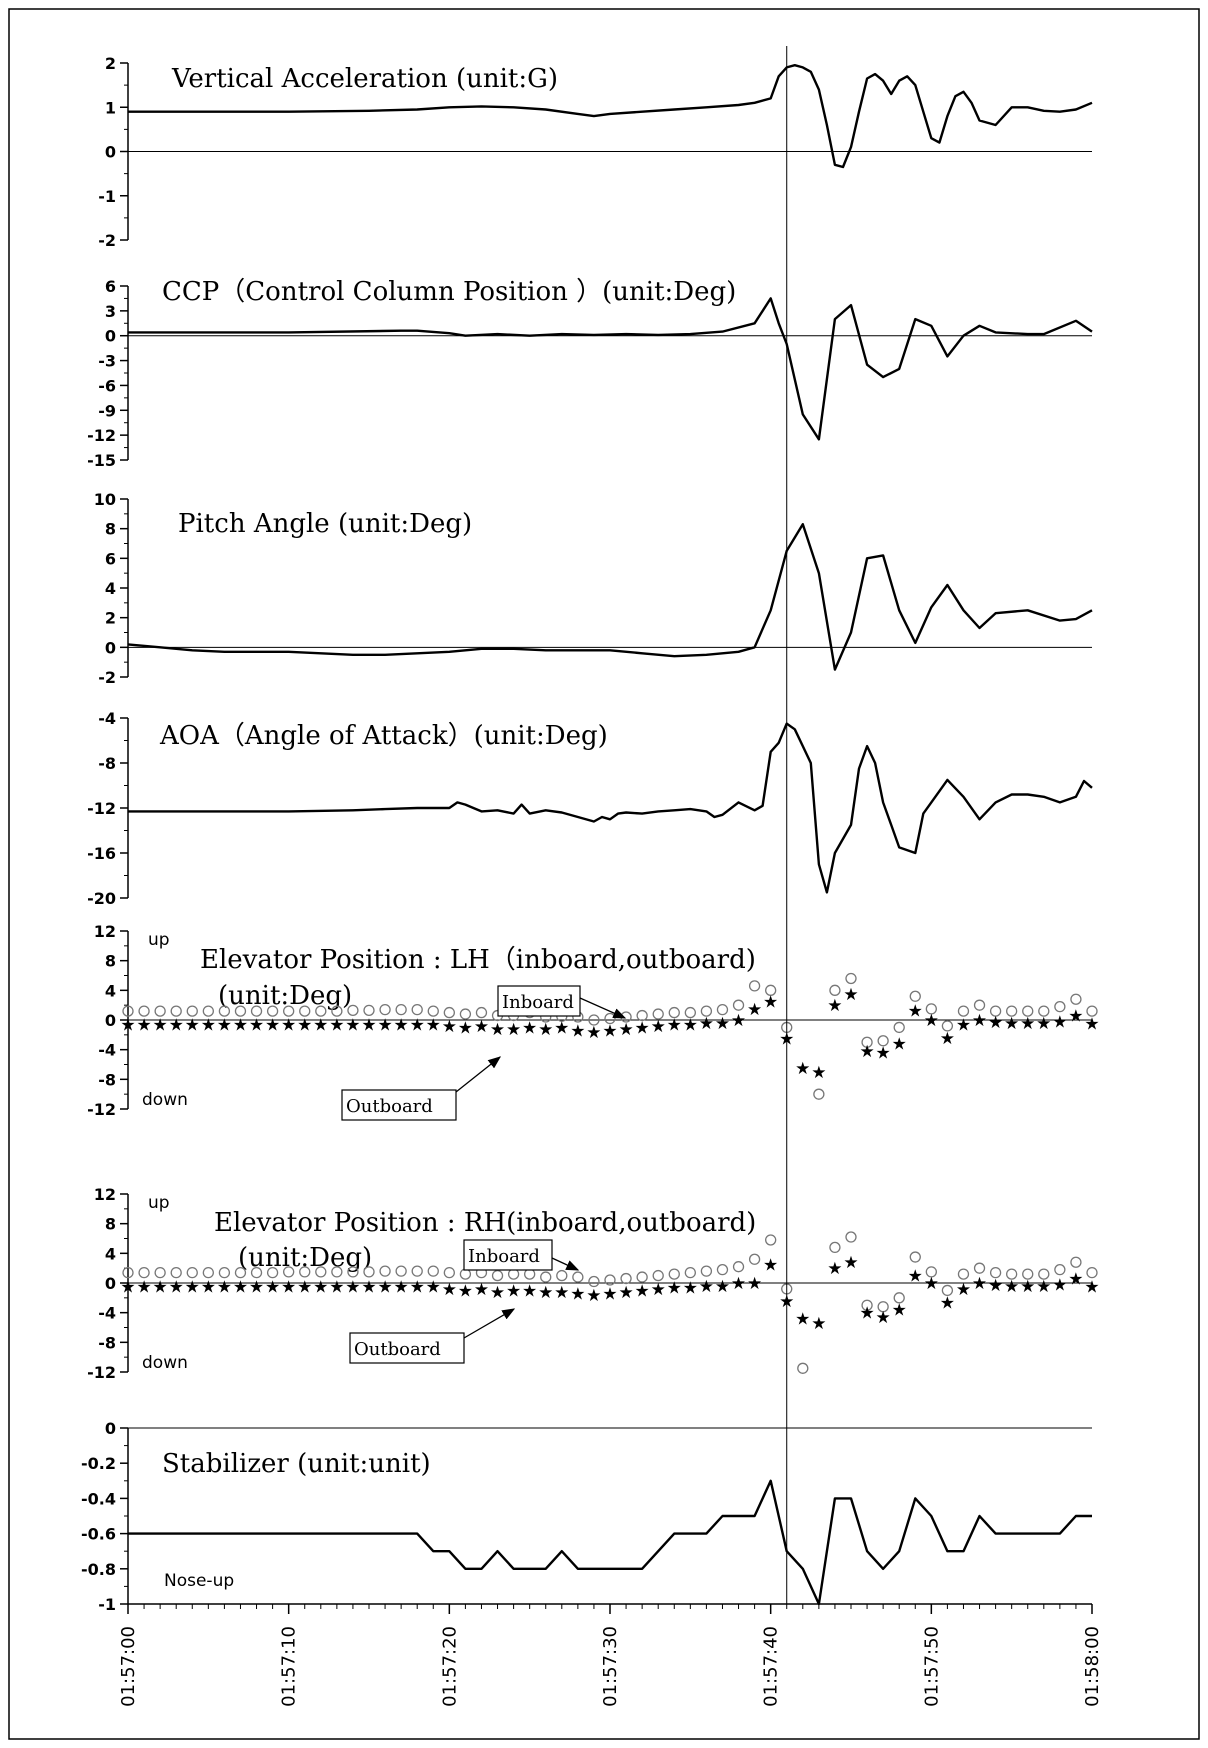 The width and height of the screenshot is (1208, 1748). I want to click on outboard-callout-box, so click(407, 1348).